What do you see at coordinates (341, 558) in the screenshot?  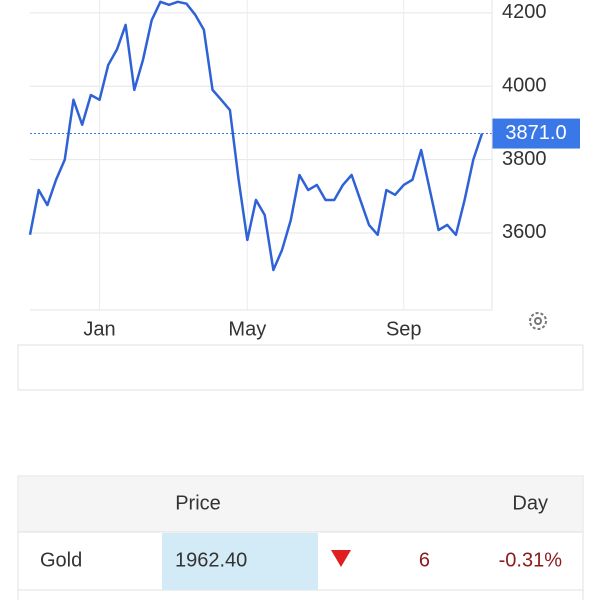 I see `down-arrow` at bounding box center [341, 558].